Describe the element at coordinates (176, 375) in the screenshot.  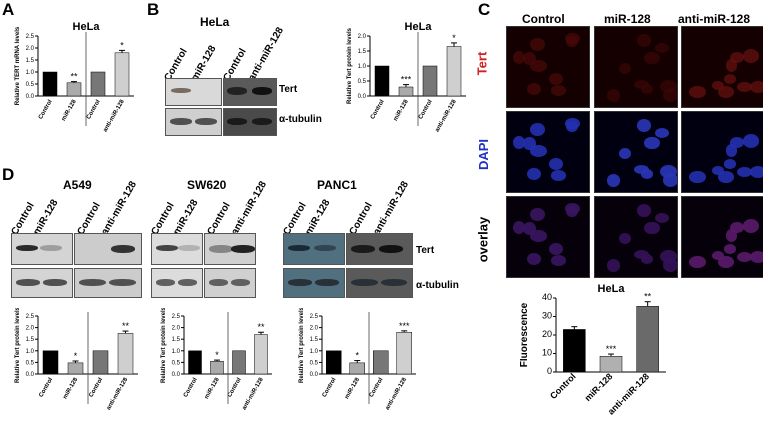
I see `y-tick-label: 0.0` at that location.